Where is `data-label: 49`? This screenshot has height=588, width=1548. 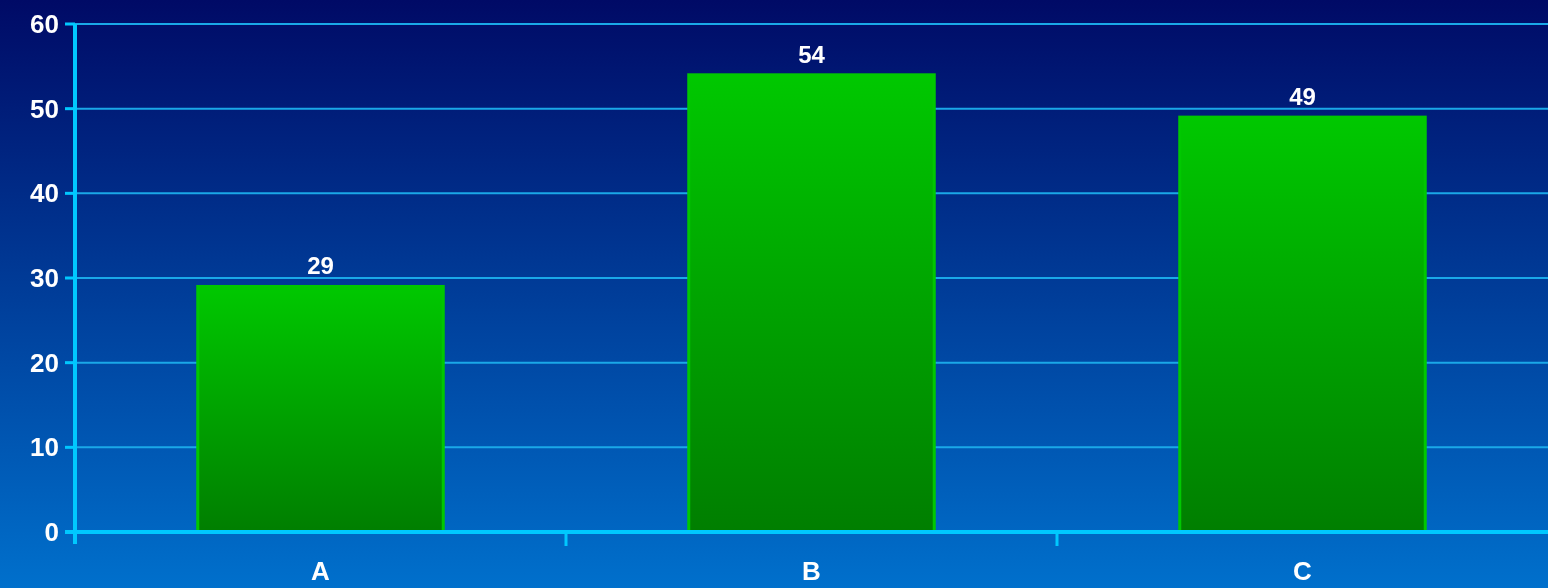 data-label: 49 is located at coordinates (1302, 97).